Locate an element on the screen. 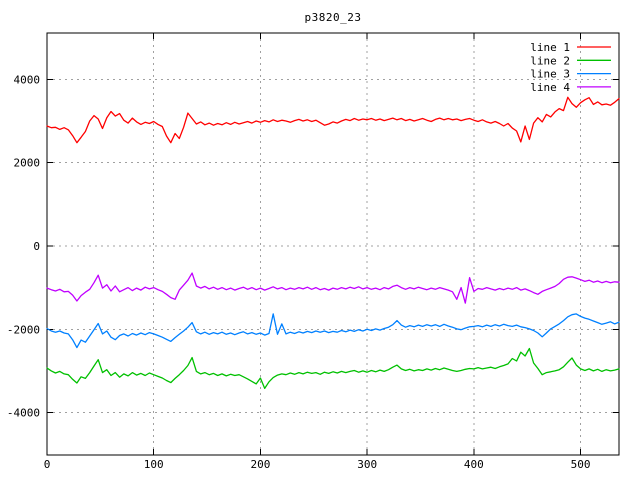  x-tick-label-300: 300 is located at coordinates (367, 464).